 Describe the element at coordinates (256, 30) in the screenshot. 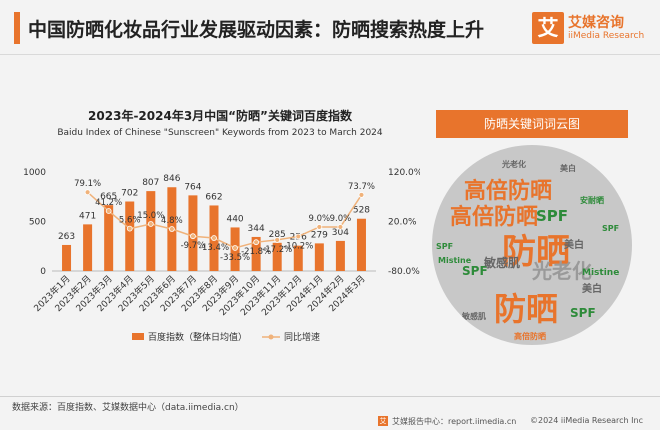

I see `page-title: 中国防晒化妆品行业发展驱动因素：防晒搜索热度上升` at that location.